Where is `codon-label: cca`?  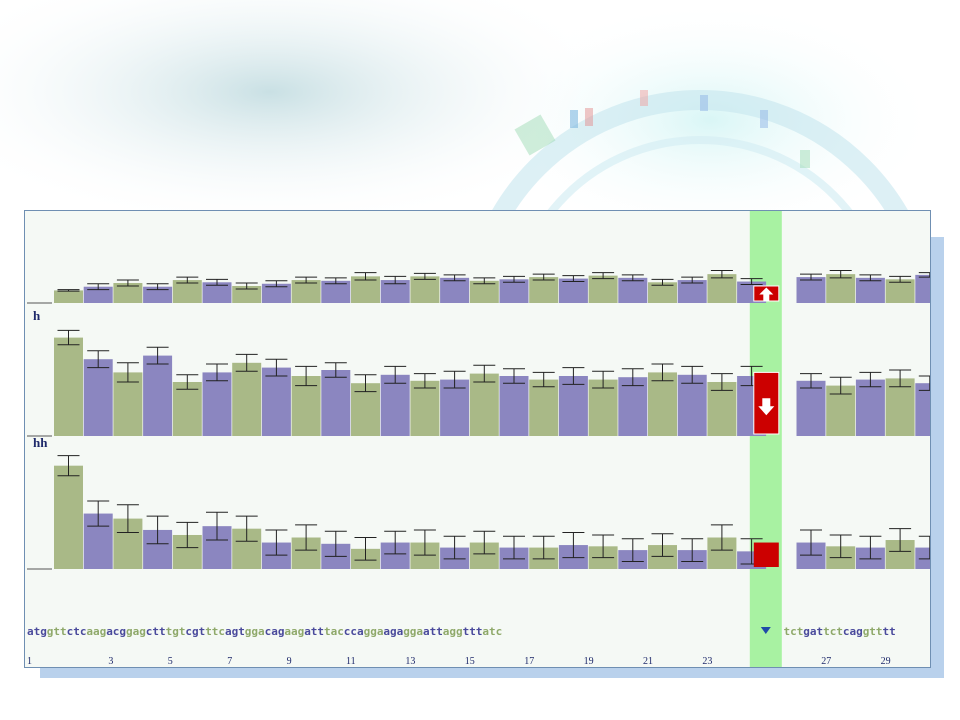
codon-label: cca is located at coordinates (354, 631).